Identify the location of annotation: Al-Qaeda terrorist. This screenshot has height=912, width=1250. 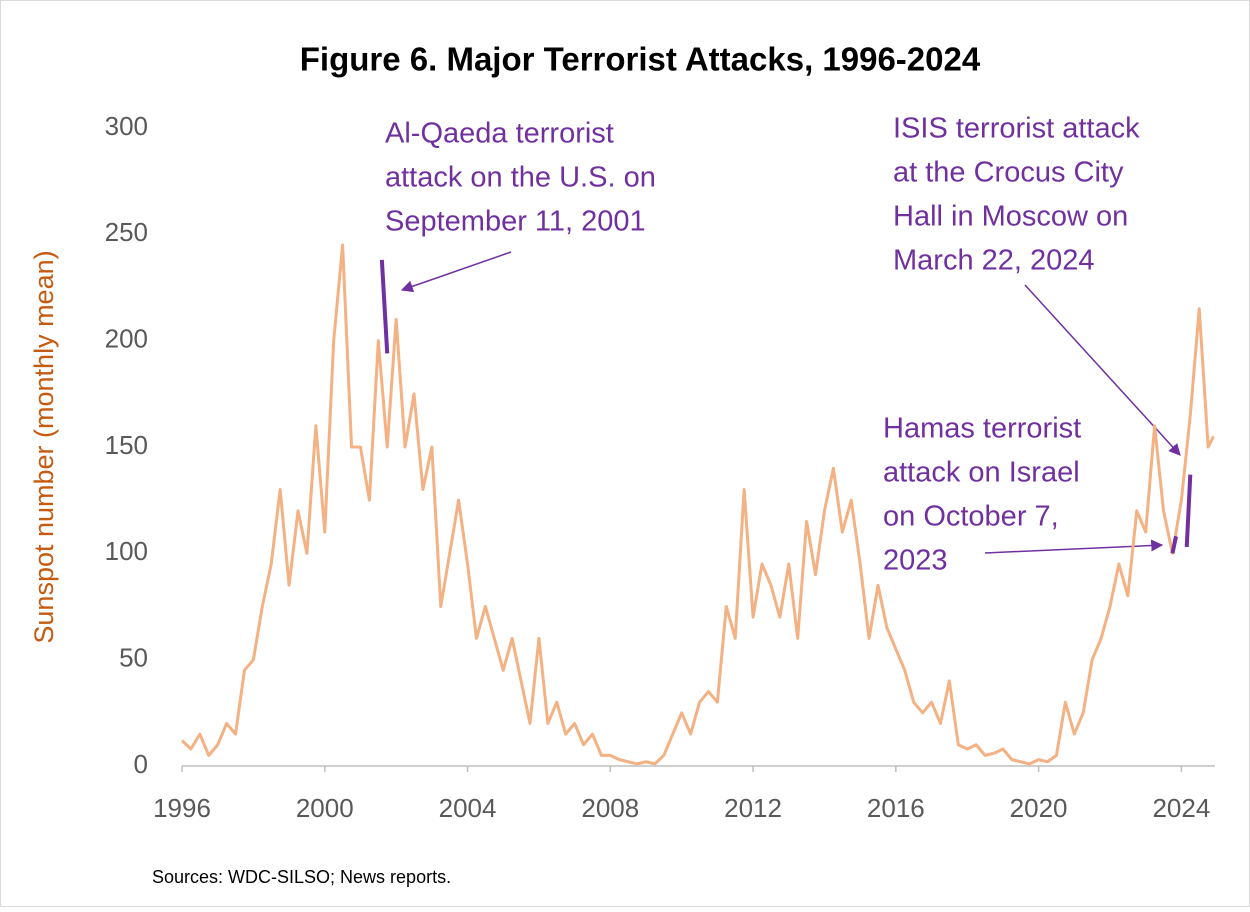
(499, 134).